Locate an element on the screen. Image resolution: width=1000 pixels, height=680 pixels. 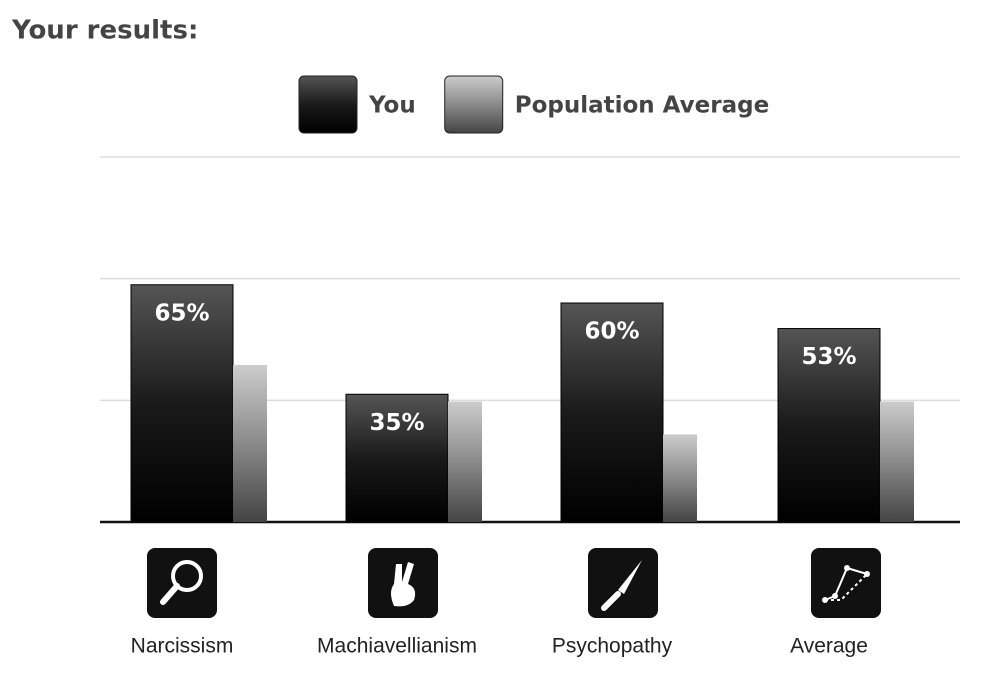
x-tick-label: Narcissism is located at coordinates (182, 646).